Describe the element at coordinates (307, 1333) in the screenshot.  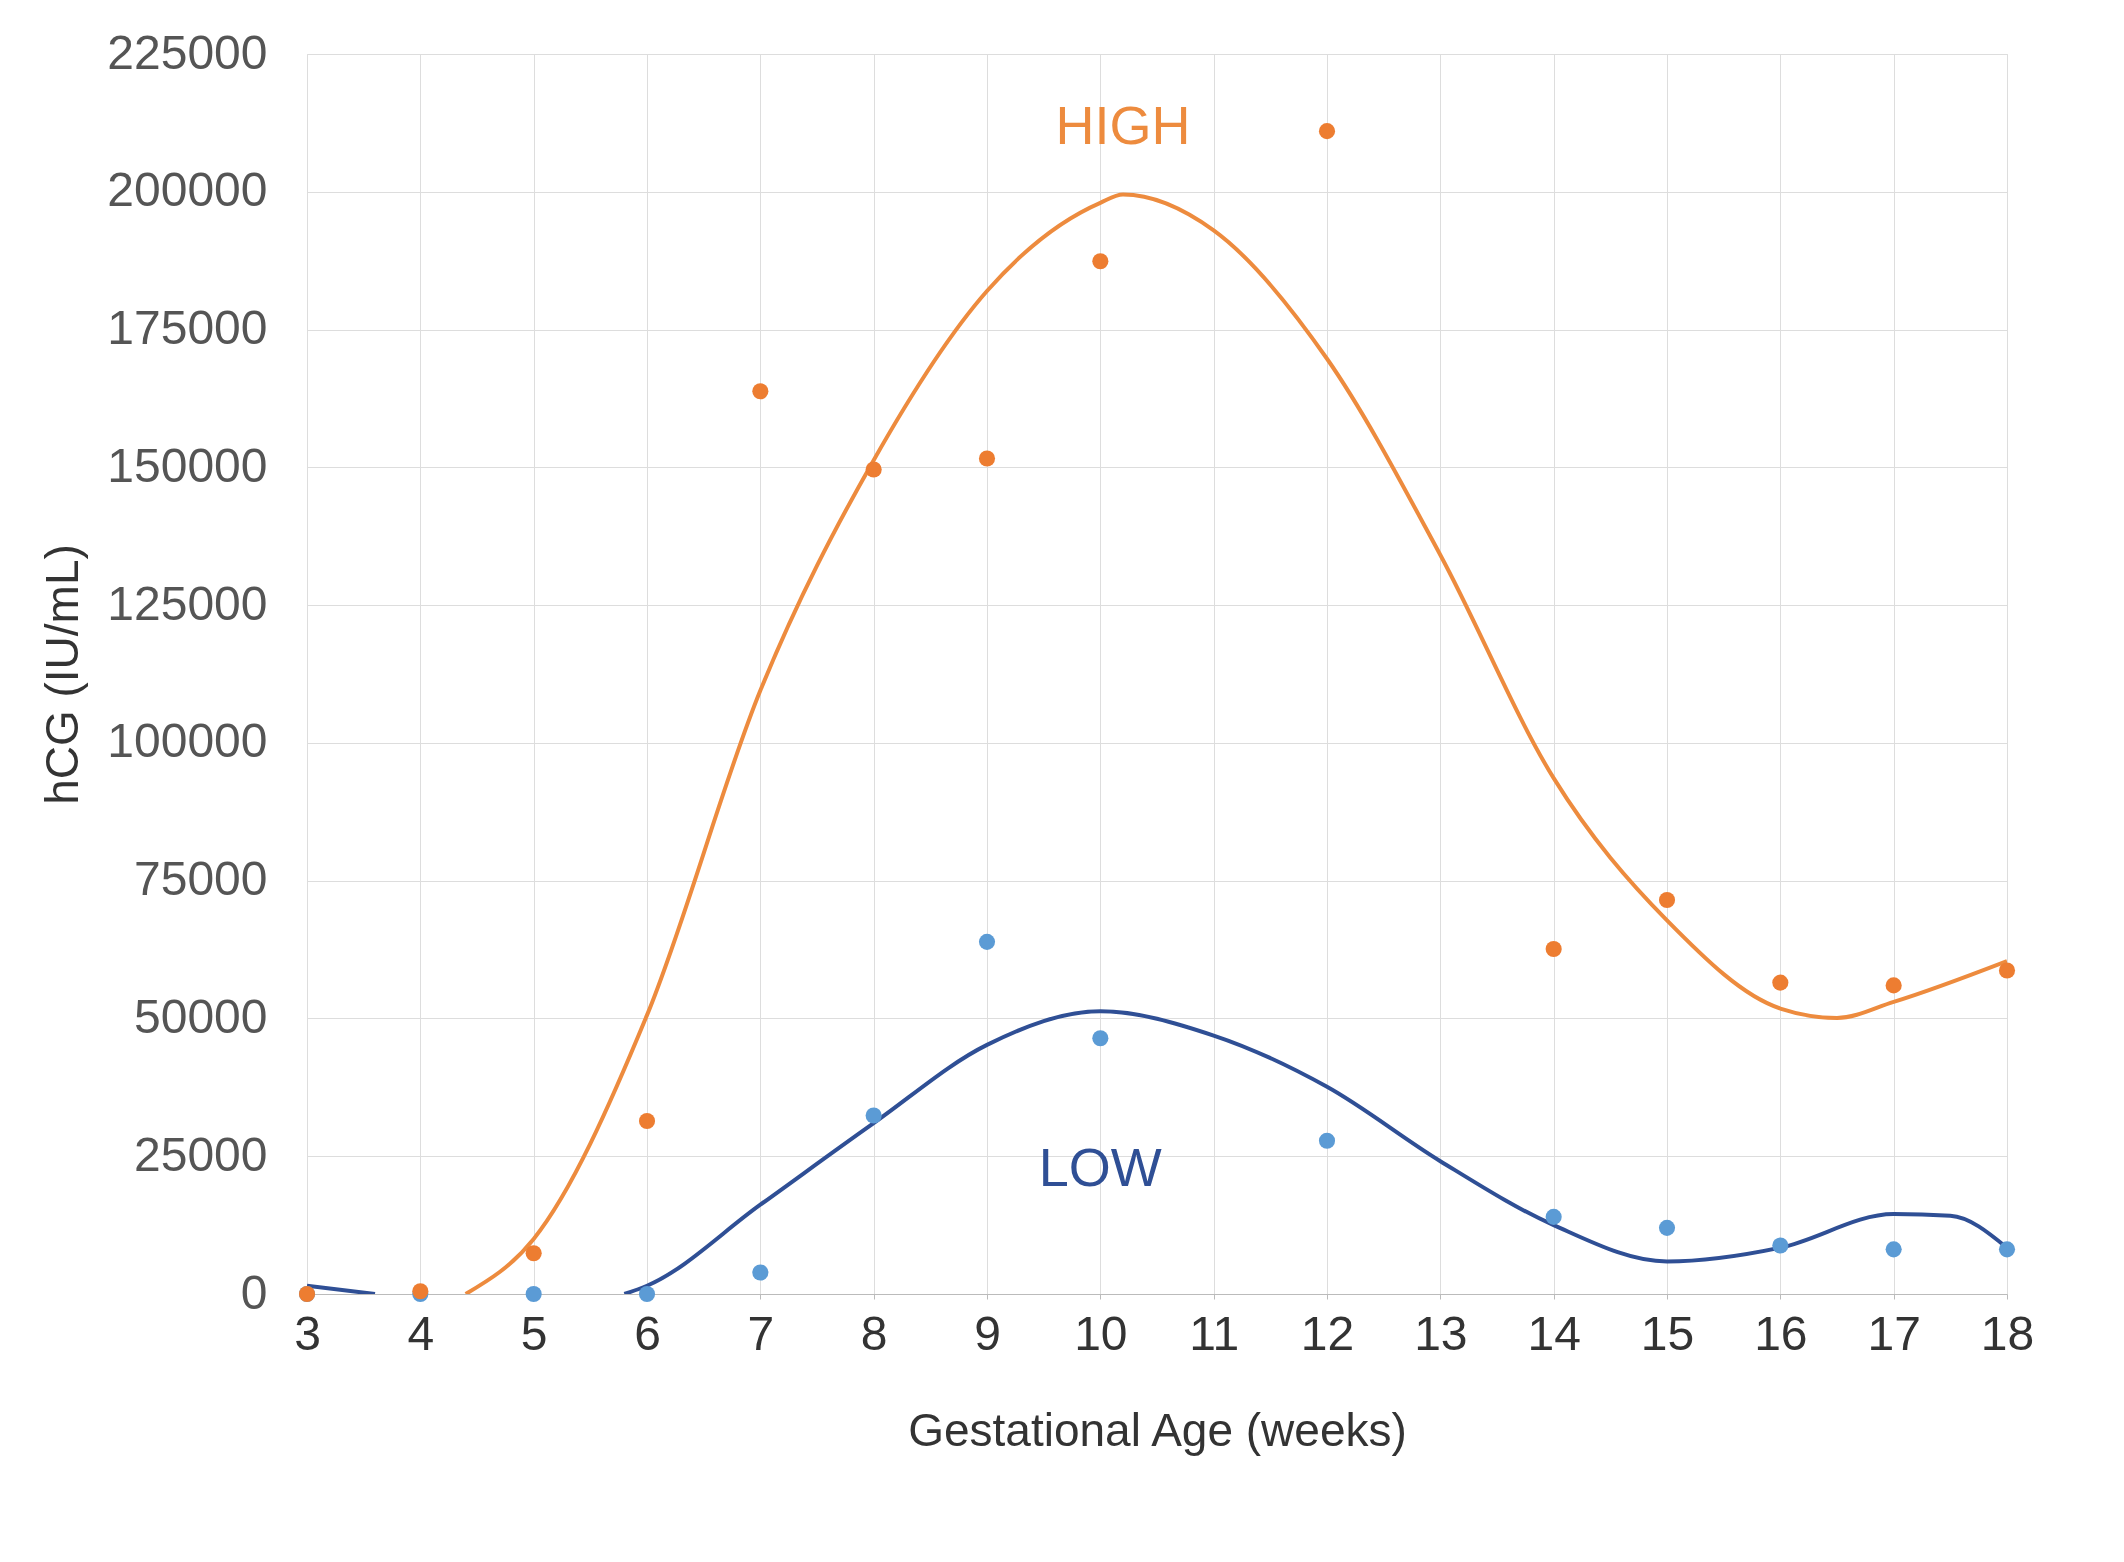
I see `x-tick-label: 3` at that location.